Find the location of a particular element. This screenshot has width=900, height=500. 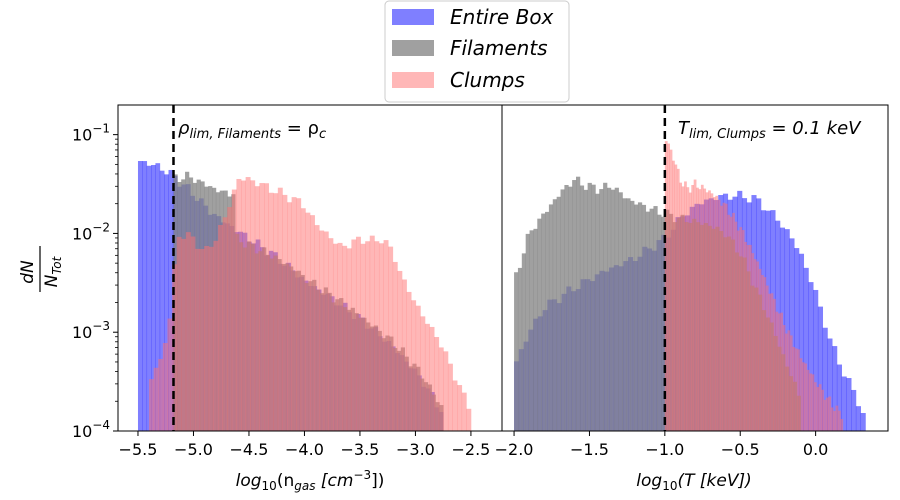

legend-label-clumps: Clumps is located at coordinates (487, 80).